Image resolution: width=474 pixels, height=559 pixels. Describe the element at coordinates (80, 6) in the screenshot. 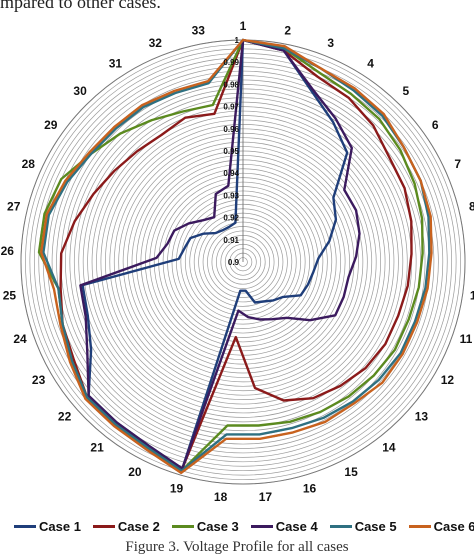

I see `body-text-fragment: mpared to other cases.` at that location.